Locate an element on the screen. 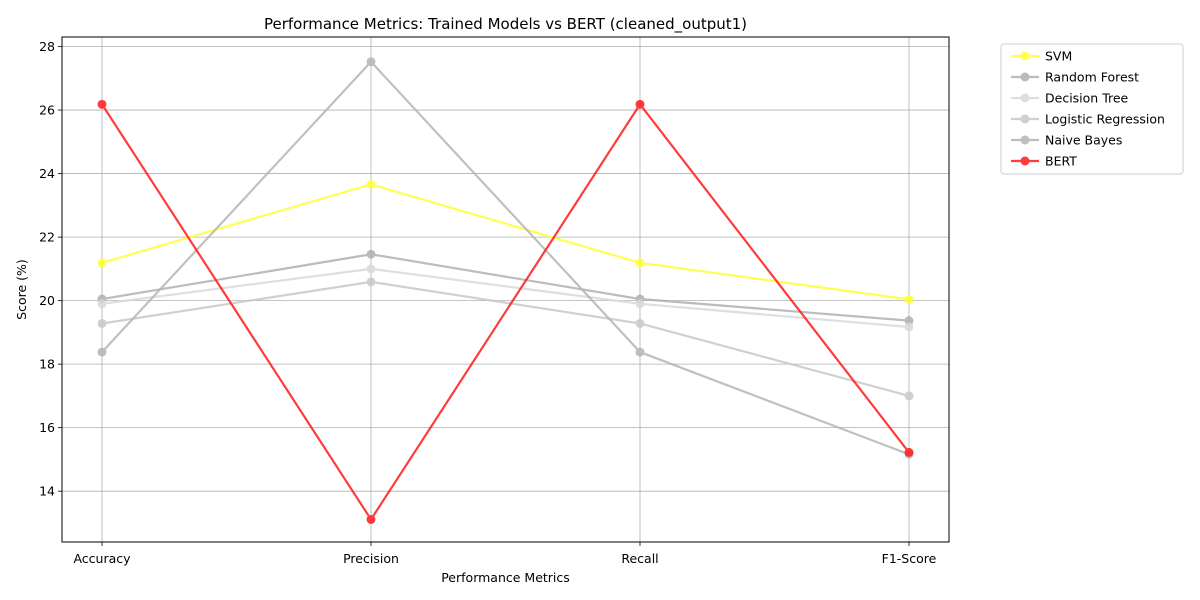 This screenshot has height=600, width=1200. series-decision-tree is located at coordinates (505, 298).